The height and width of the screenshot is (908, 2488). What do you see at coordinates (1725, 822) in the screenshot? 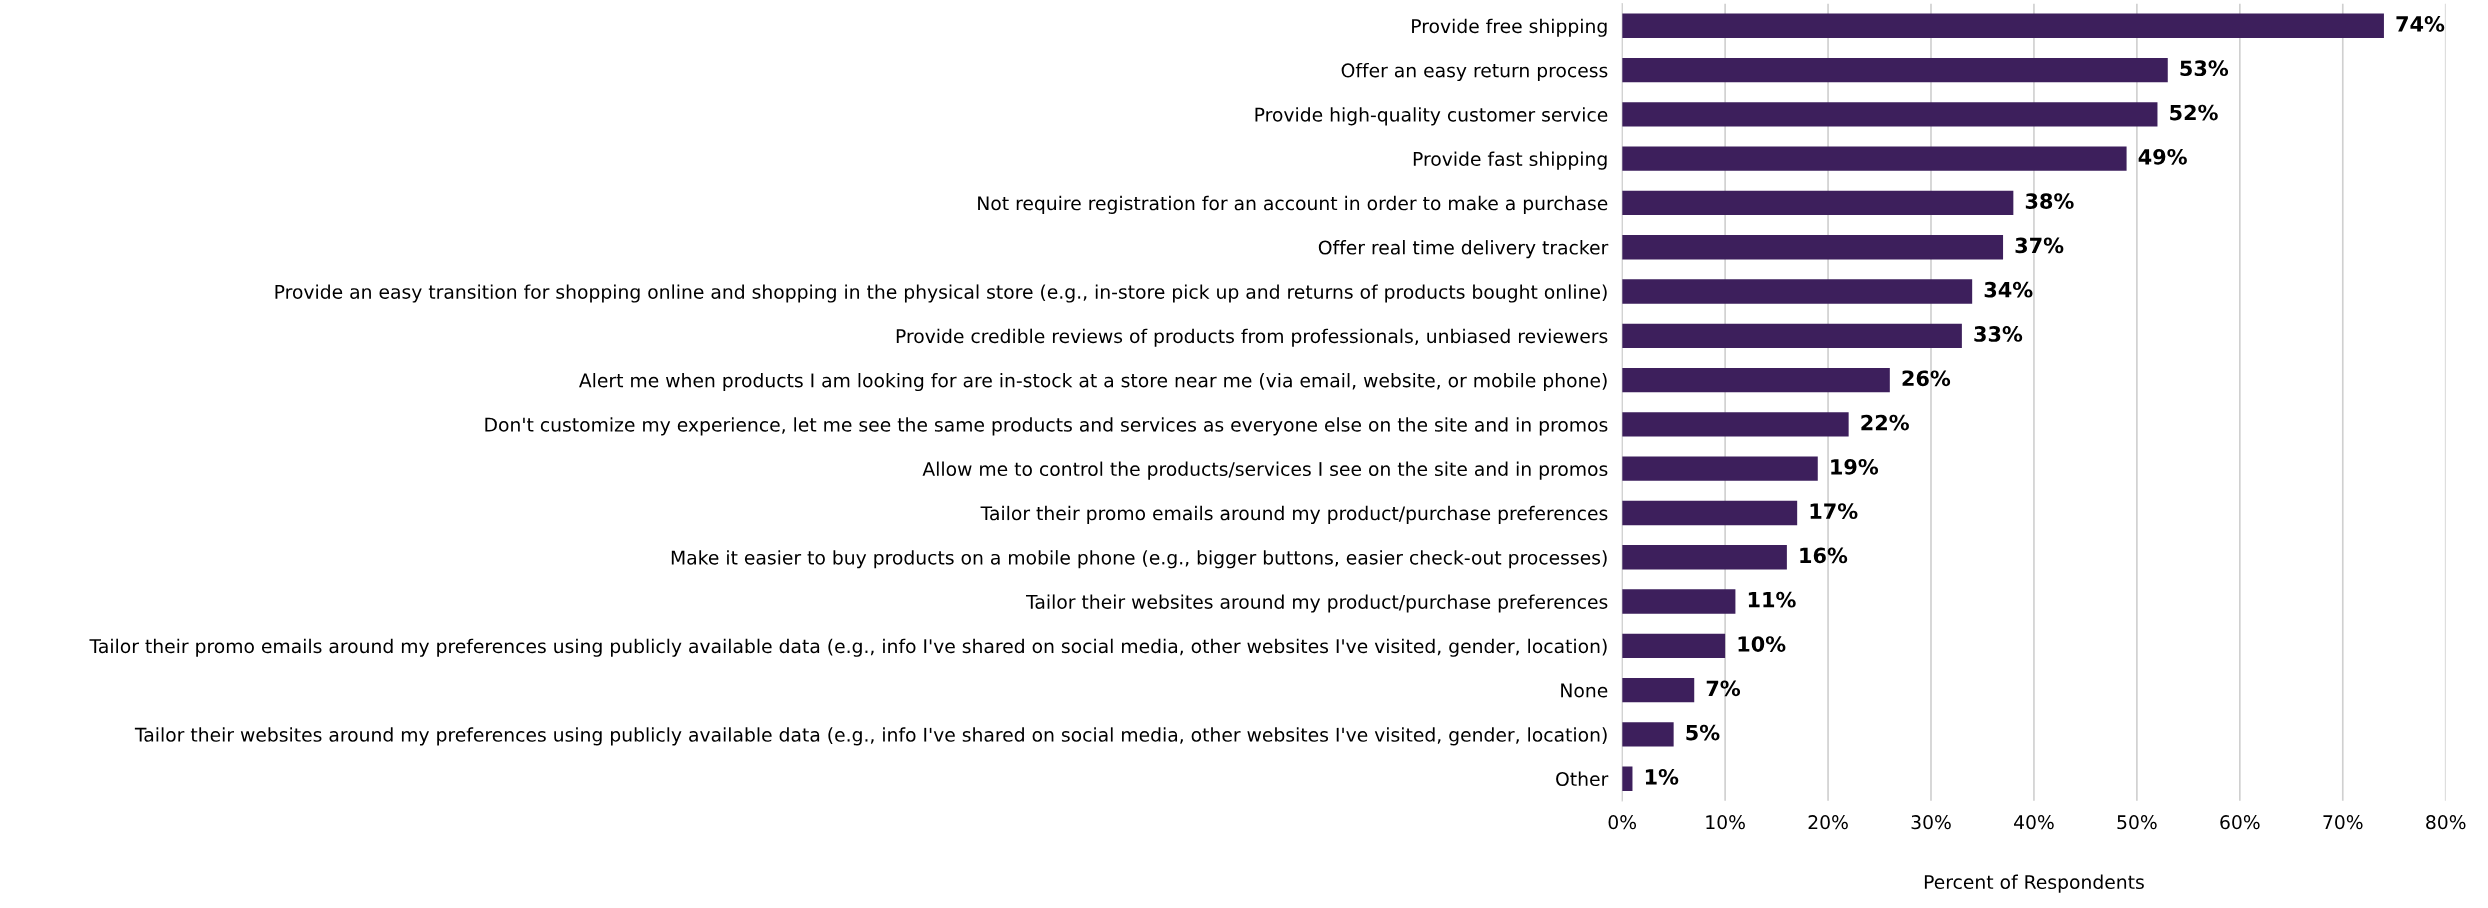
I see `x-tick-label: 10%` at bounding box center [1725, 822].